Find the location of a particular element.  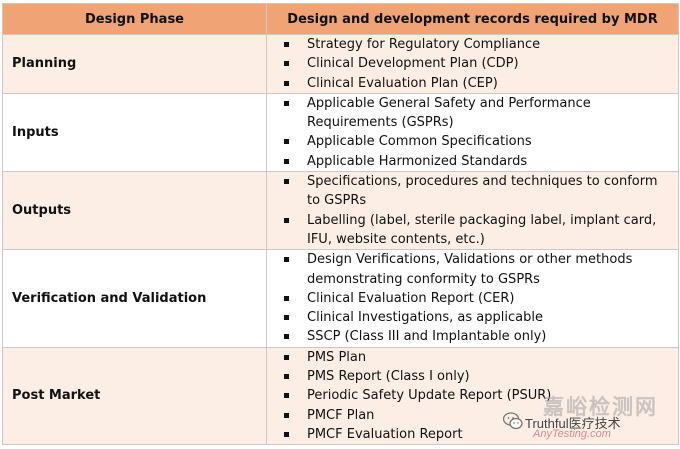

header-design-phase: Design Phase is located at coordinates (134, 19).